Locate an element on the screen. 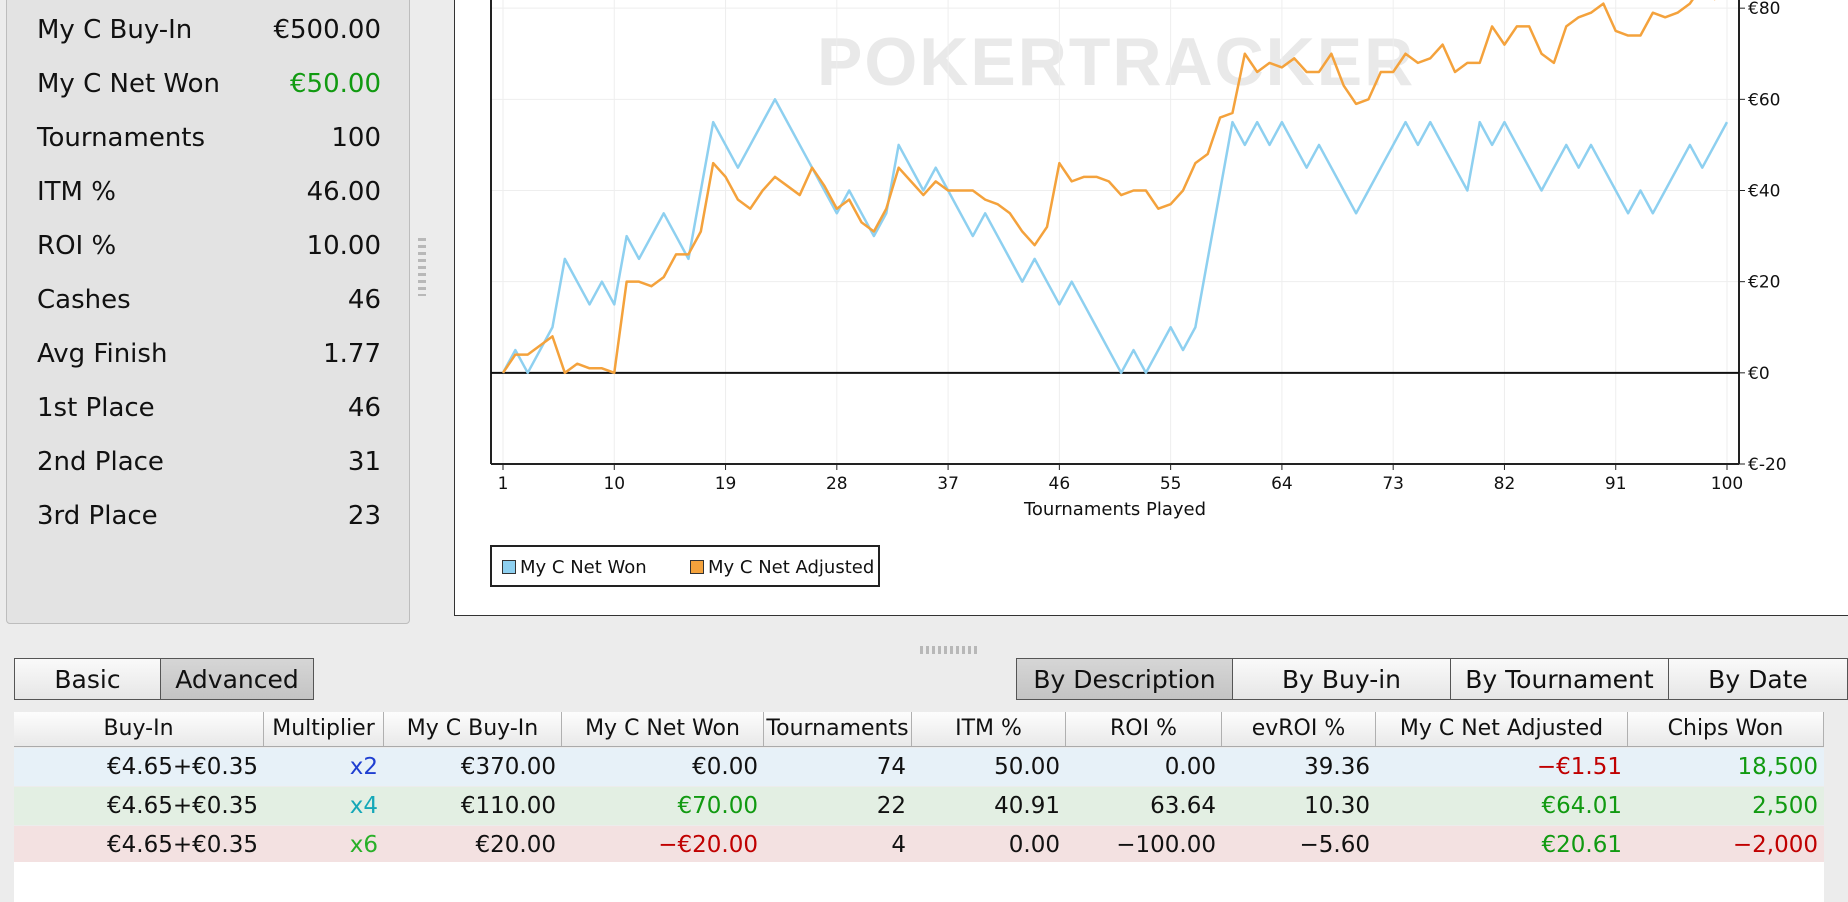 The width and height of the screenshot is (1848, 902). stat-row: My C Net Won €50.00 is located at coordinates (209, 89).